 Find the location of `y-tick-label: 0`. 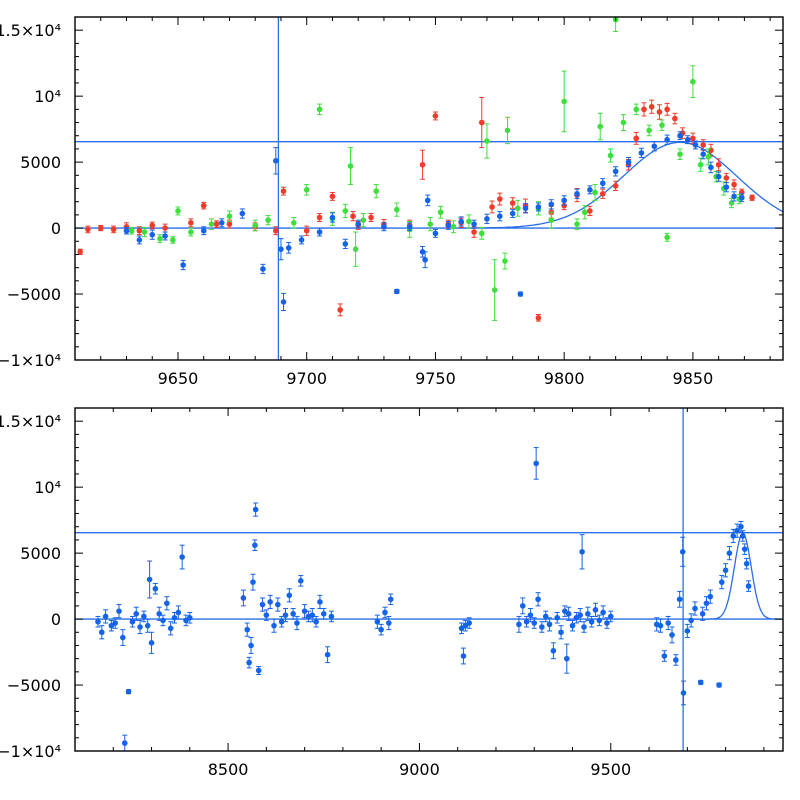

y-tick-label: 0 is located at coordinates (56, 228).